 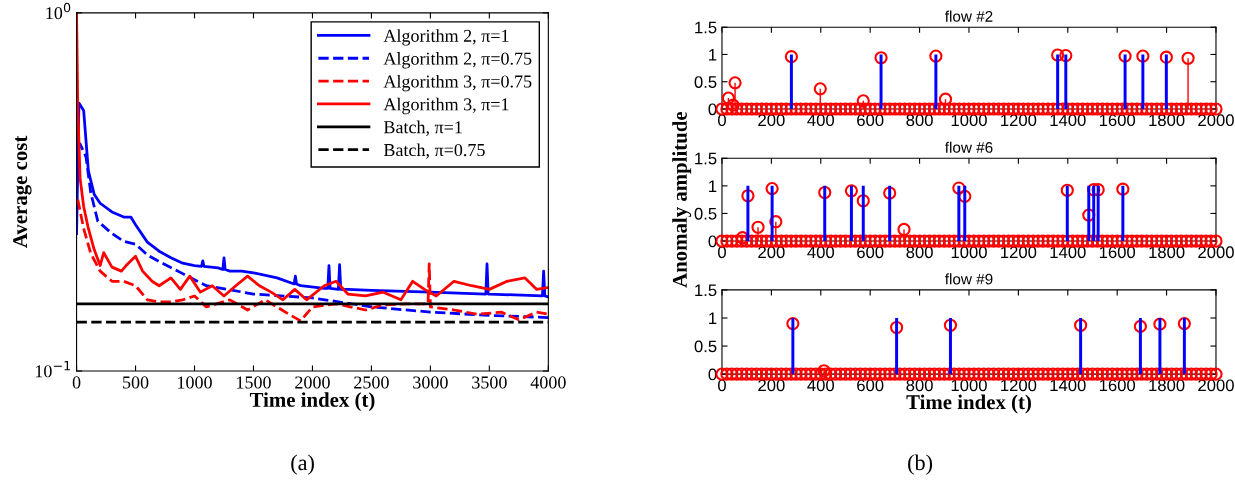 What do you see at coordinates (446, 37) in the screenshot?
I see `legend-label: Algorithm 2, π=1` at bounding box center [446, 37].